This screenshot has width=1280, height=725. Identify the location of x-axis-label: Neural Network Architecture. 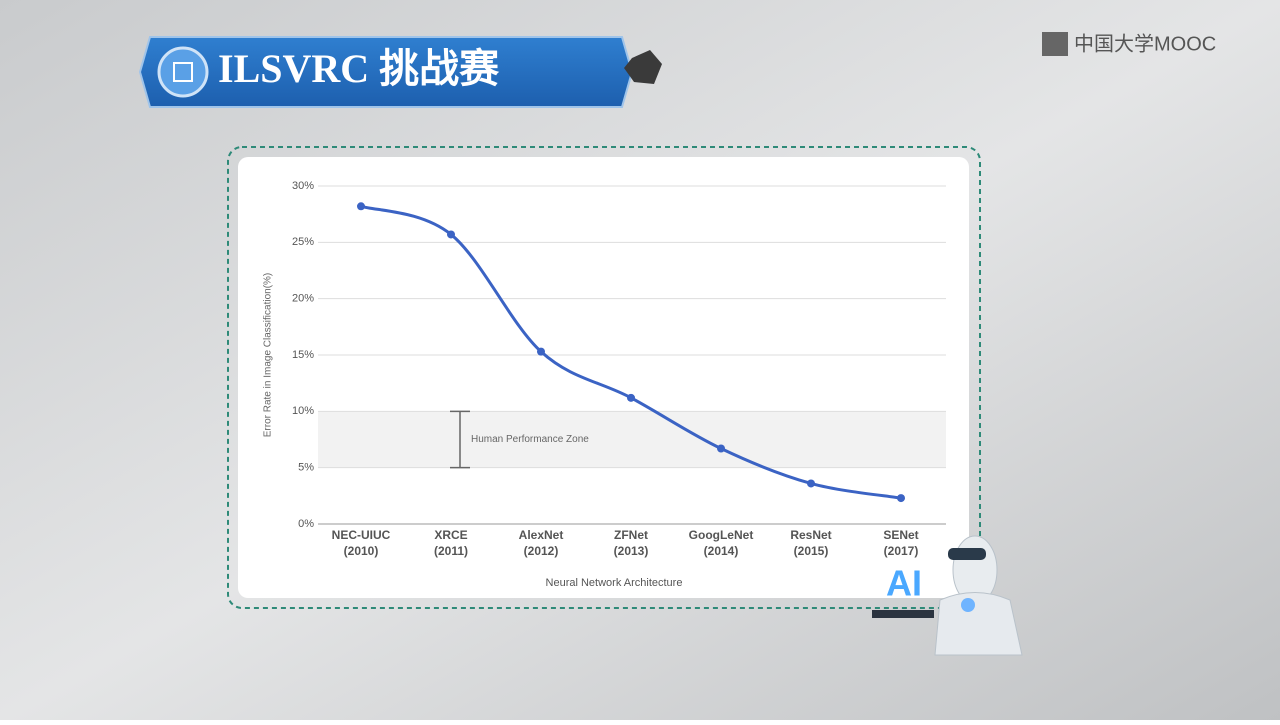
(614, 583).